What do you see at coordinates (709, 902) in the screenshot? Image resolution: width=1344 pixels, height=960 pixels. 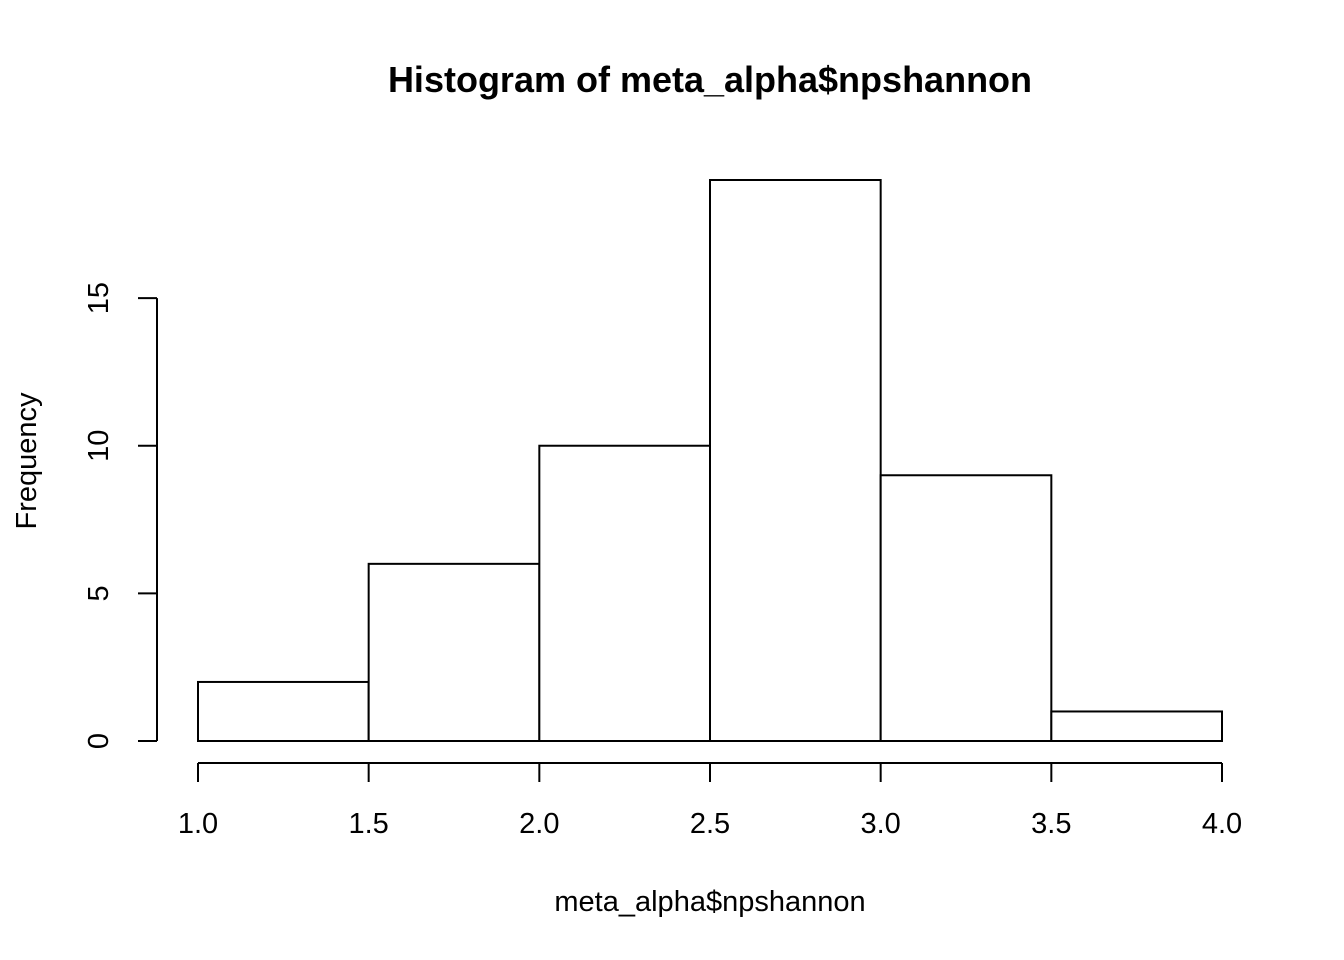 I see `x-axis-label: meta_alpha$npshannon` at bounding box center [709, 902].